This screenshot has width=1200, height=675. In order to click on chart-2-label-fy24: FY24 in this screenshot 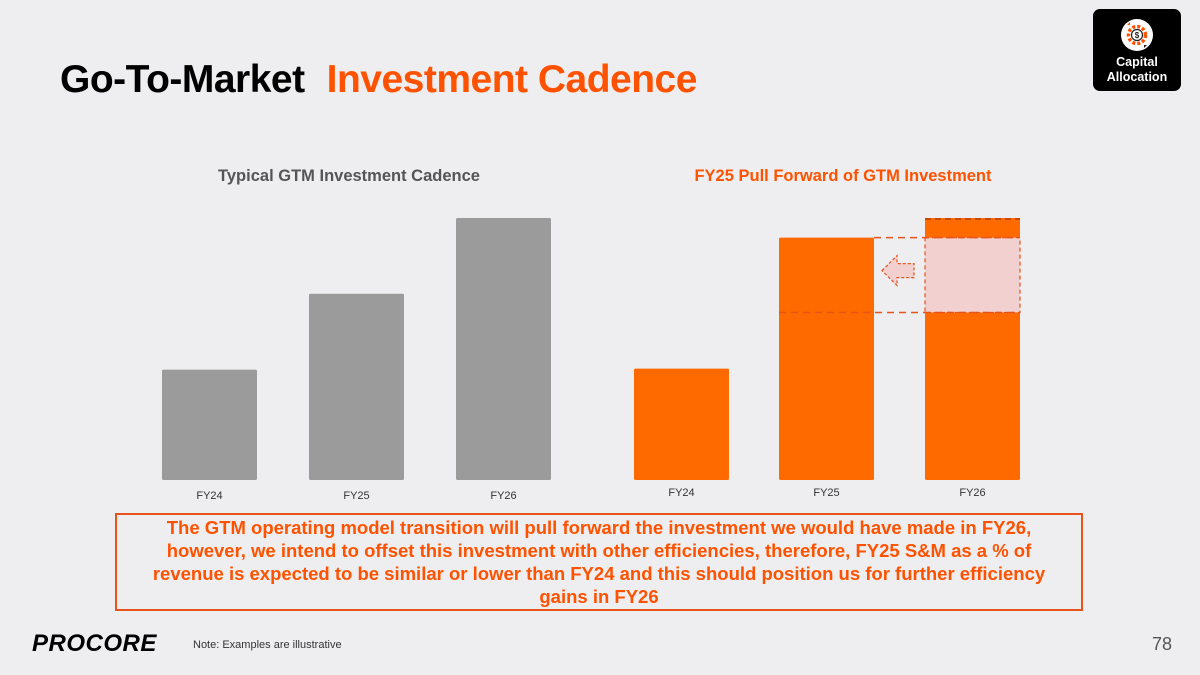, I will do `click(681, 493)`.